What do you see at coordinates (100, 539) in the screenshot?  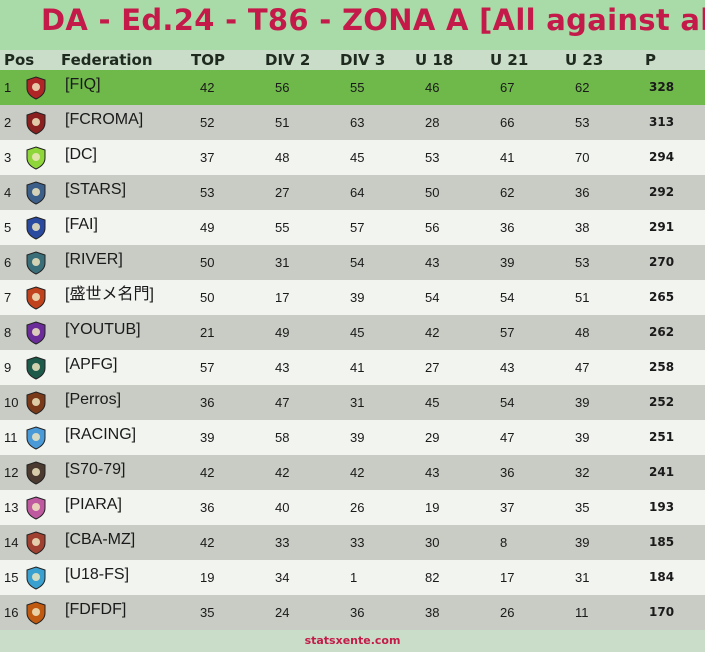 I see `row-federation: [CBA-MZ]` at bounding box center [100, 539].